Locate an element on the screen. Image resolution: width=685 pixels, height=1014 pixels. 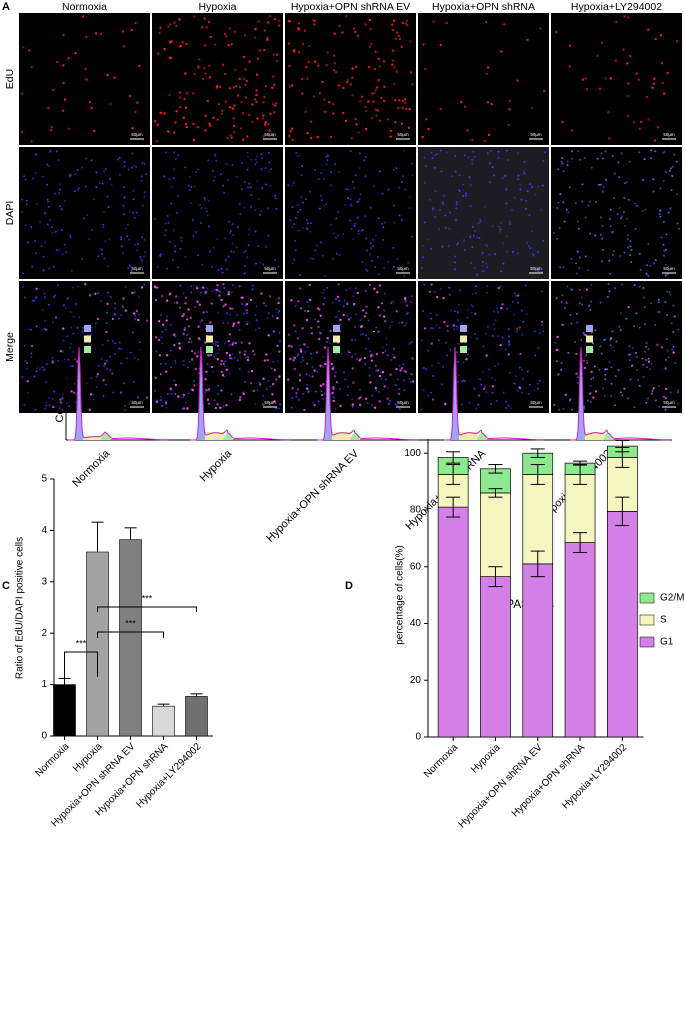
legend-value: 8.24% is located at coordinates (383, 349).